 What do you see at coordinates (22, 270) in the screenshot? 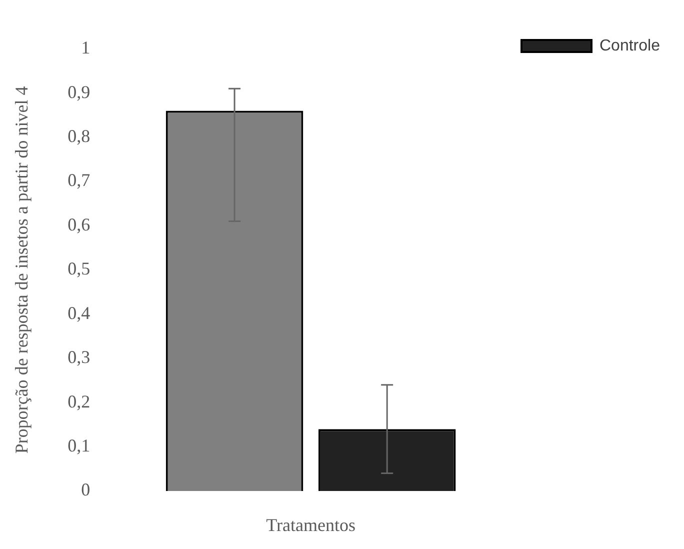
I see `y-axis-title: Proporção de resposta de insetos a partir do nivel 4` at bounding box center [22, 270].